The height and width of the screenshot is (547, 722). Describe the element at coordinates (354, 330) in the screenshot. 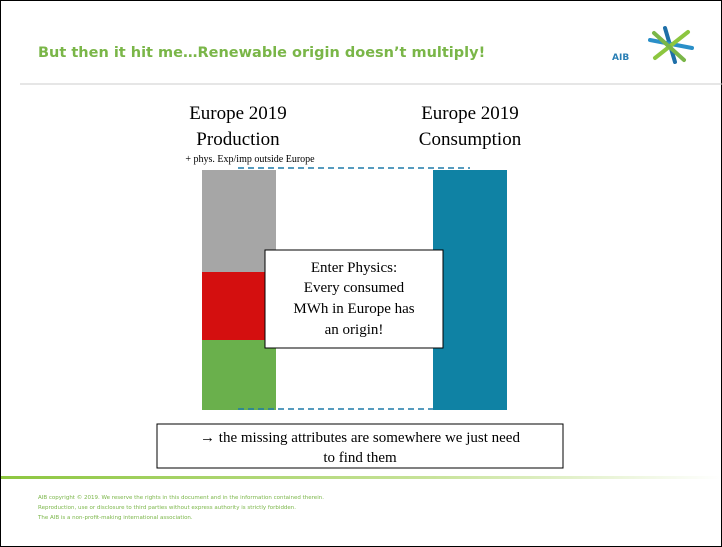

I see `callout-text: an origin!` at that location.